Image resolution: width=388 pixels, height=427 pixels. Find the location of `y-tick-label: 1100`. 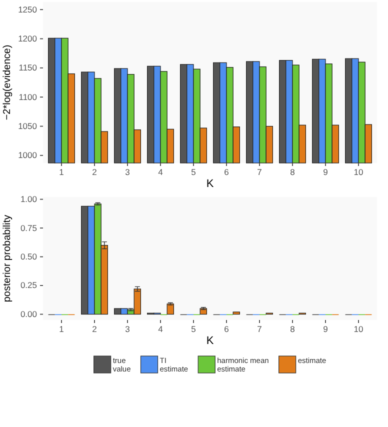

y-tick-label: 1100 is located at coordinates (28, 97).